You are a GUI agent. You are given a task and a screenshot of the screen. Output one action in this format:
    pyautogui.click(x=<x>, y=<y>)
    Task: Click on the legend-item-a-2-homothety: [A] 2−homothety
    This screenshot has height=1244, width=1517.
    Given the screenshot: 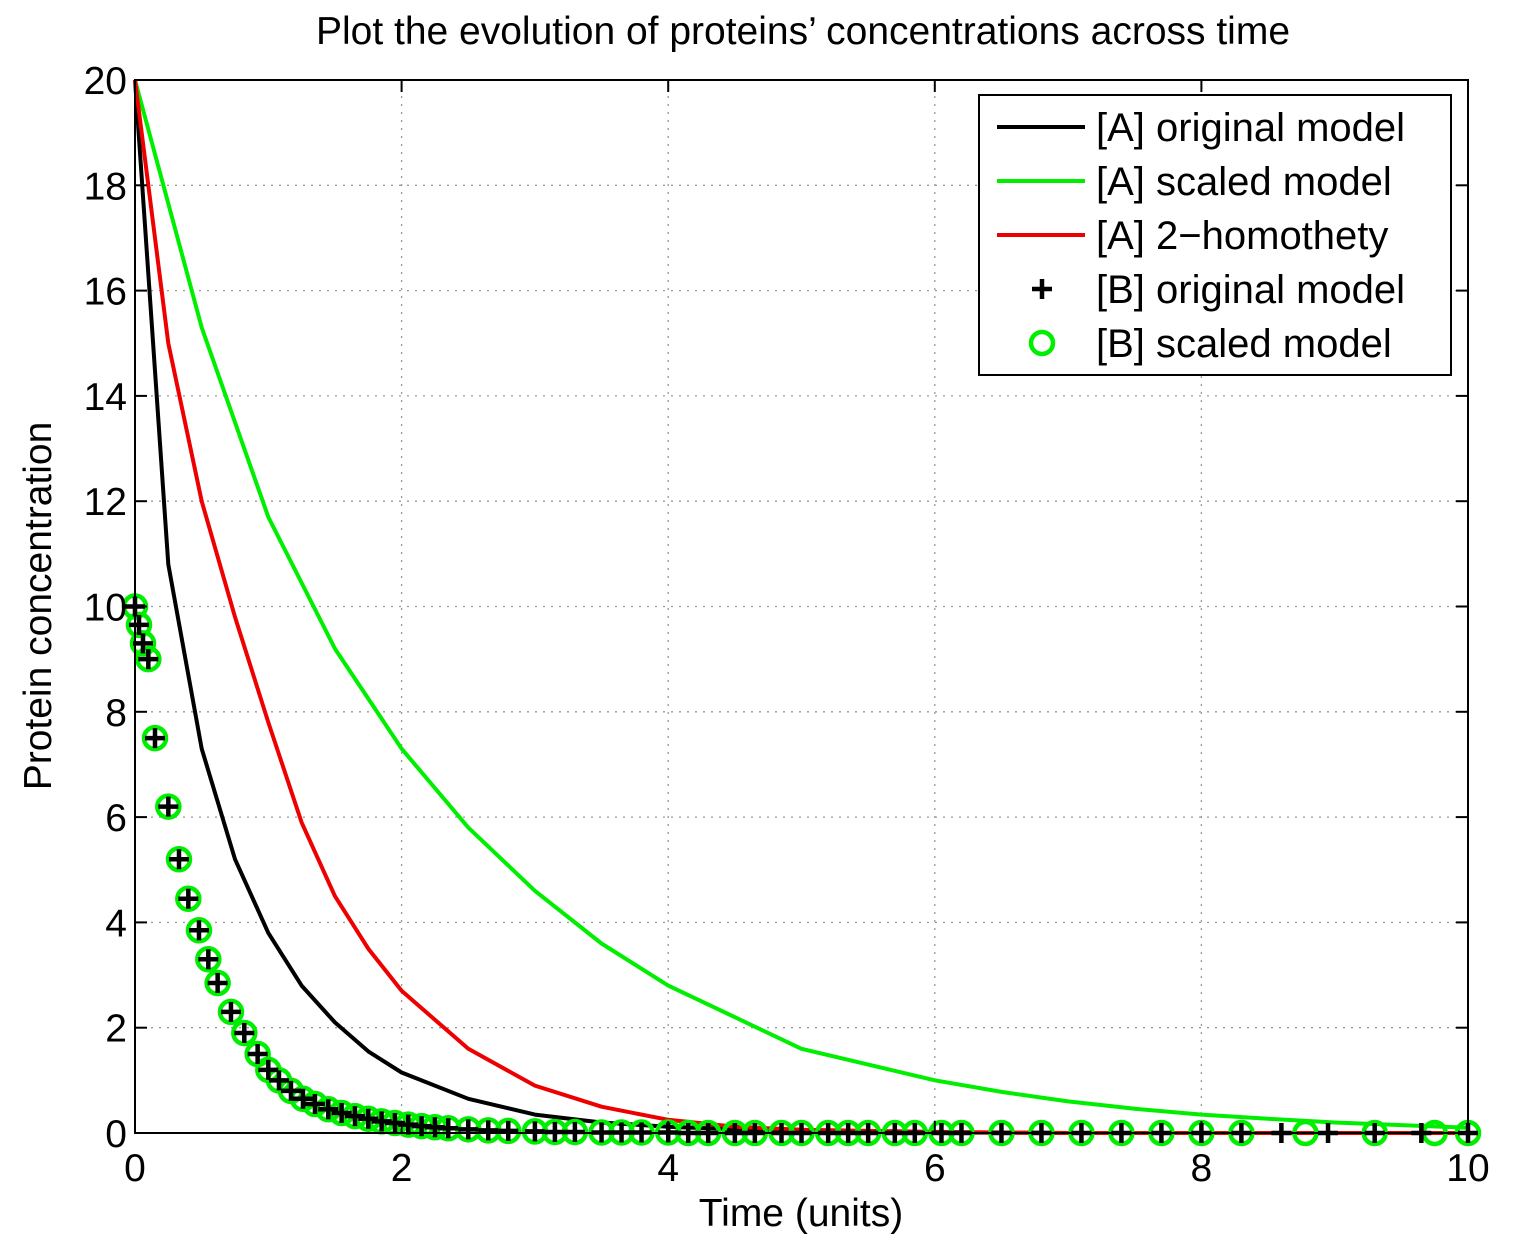 What is the action you would take?
    pyautogui.click(x=1192, y=236)
    